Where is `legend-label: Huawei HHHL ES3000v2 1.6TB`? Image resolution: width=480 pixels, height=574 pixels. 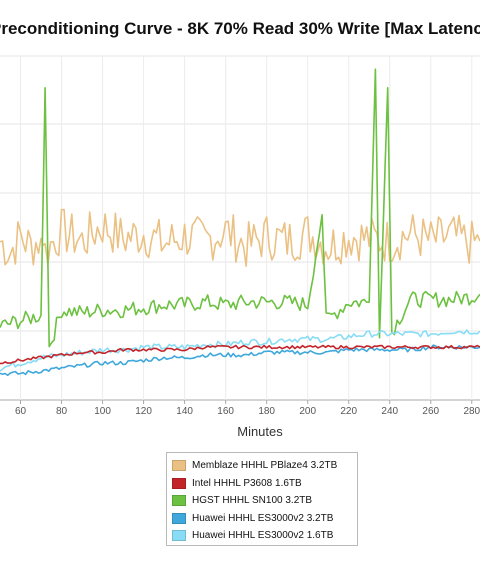 legend-label: Huawei HHHL ES3000v2 1.6TB is located at coordinates (263, 536).